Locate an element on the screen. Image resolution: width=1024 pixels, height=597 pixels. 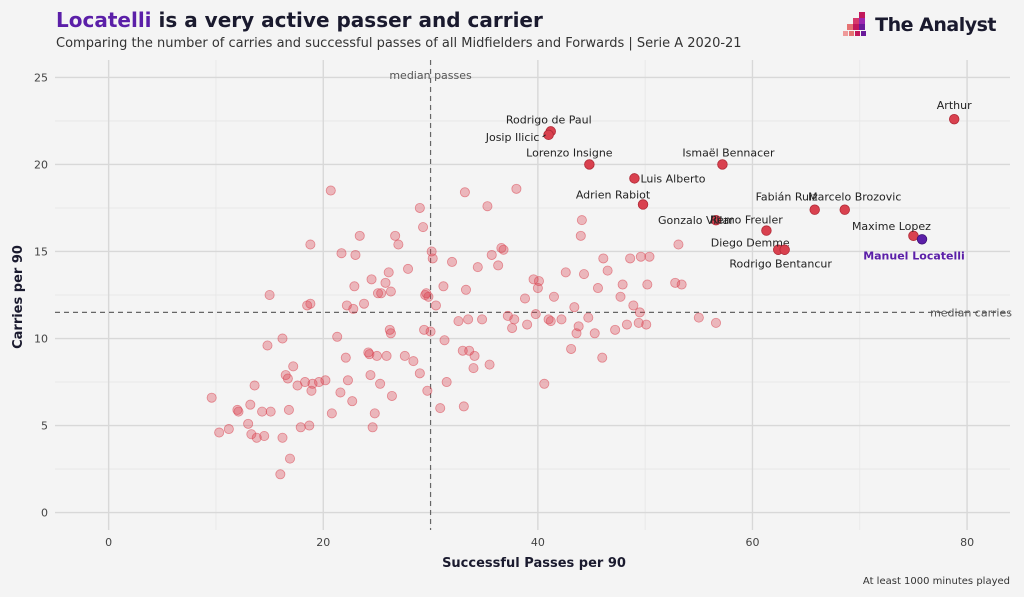
y-tick-label: 5 is located at coordinates (44, 426).